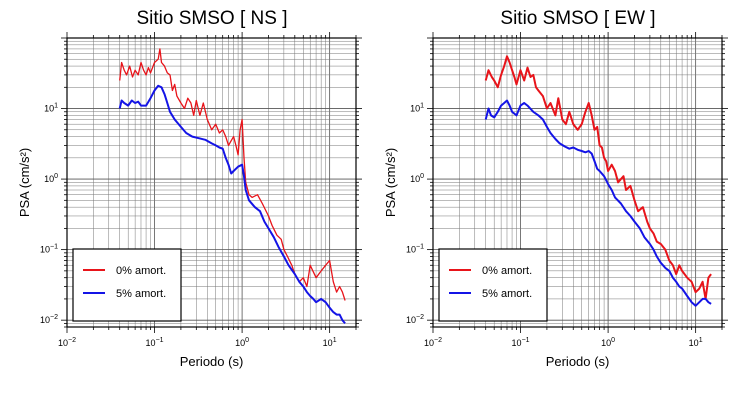 The width and height of the screenshot is (730, 405). Describe the element at coordinates (212, 18) in the screenshot. I see `chart-title: Sitio SMSO [ NS ]` at that location.